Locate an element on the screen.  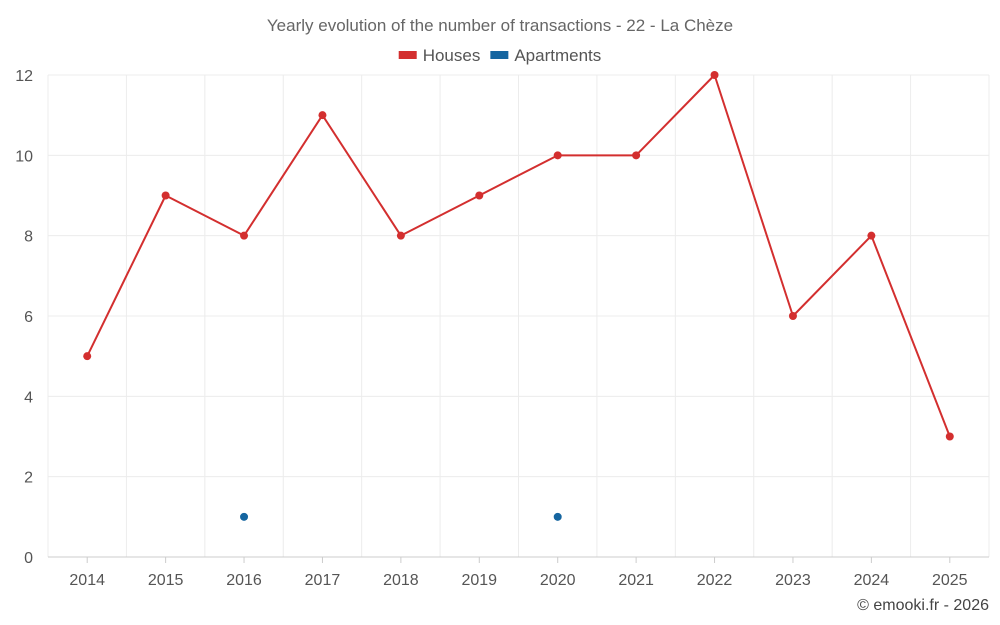
x-tick-label: 2020 is located at coordinates (558, 580).